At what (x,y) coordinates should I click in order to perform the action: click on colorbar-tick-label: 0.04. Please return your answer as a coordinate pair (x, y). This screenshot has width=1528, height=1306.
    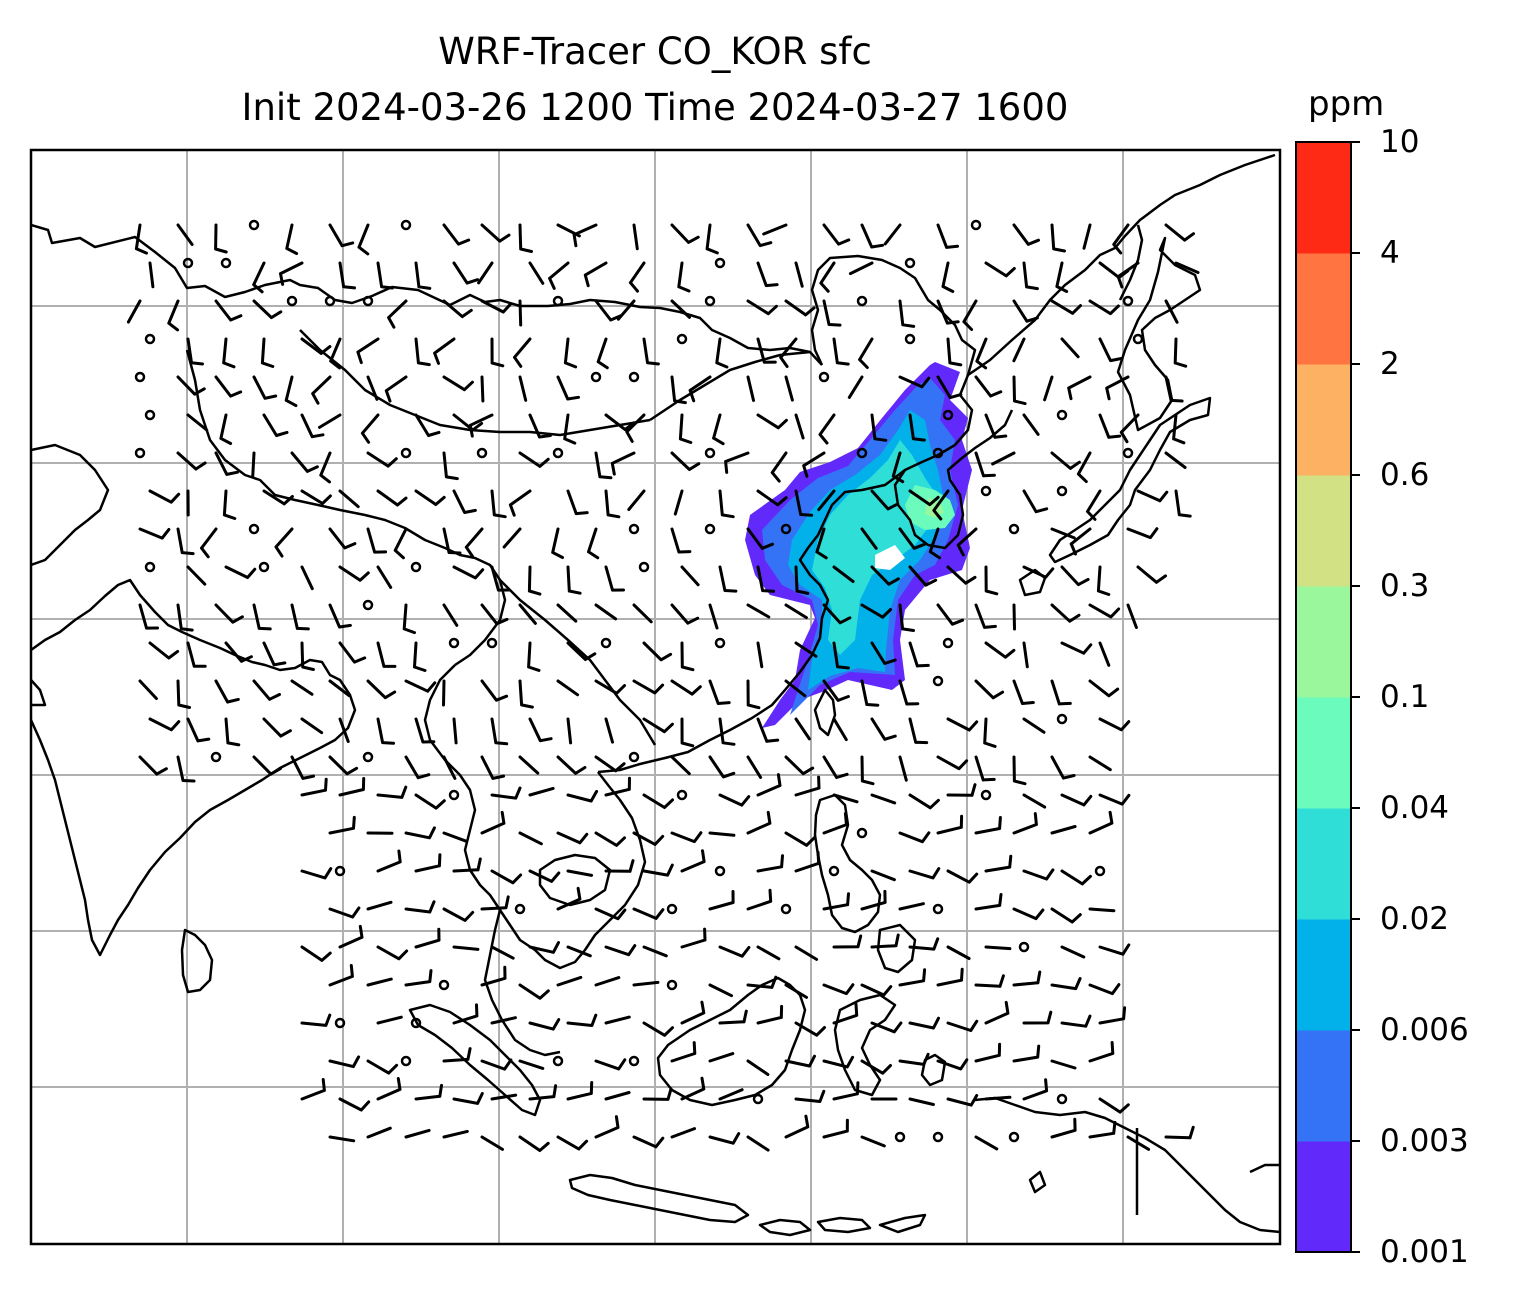
    Looking at the image, I should click on (1415, 808).